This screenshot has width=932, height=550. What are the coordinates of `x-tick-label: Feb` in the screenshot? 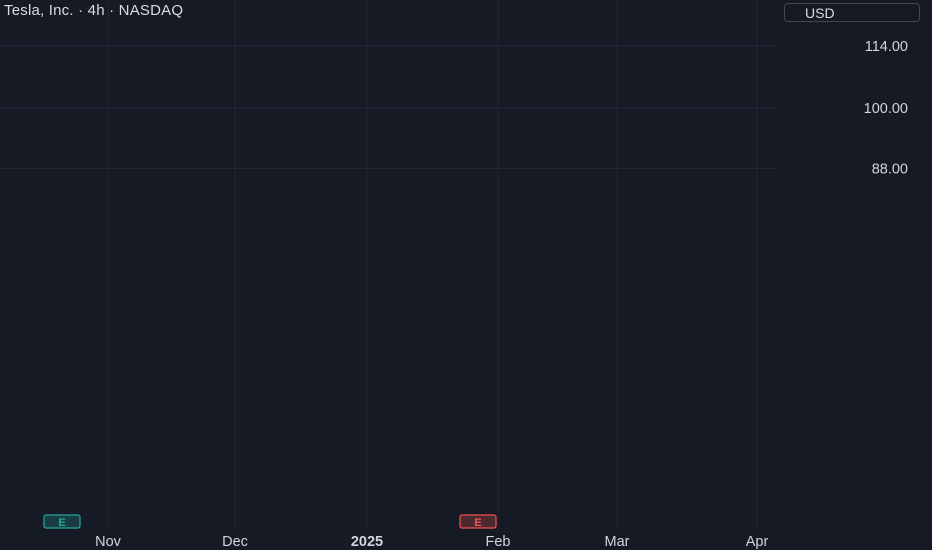 It's located at (498, 542).